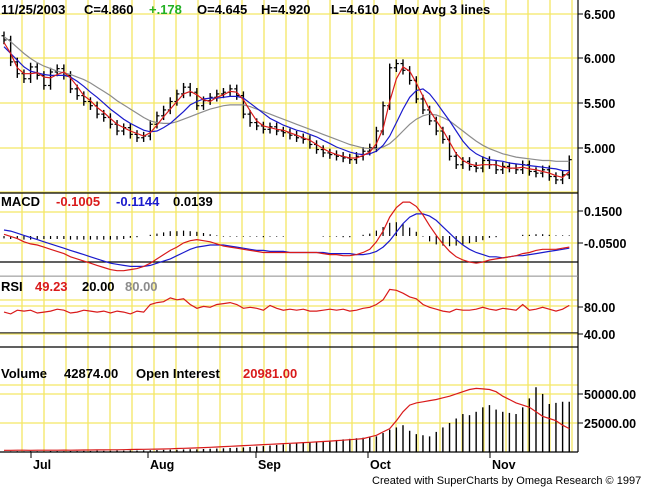  Describe the element at coordinates (79, 286) in the screenshot. I see `rsi-header: RSI 49.23 20.00 80.00` at that location.